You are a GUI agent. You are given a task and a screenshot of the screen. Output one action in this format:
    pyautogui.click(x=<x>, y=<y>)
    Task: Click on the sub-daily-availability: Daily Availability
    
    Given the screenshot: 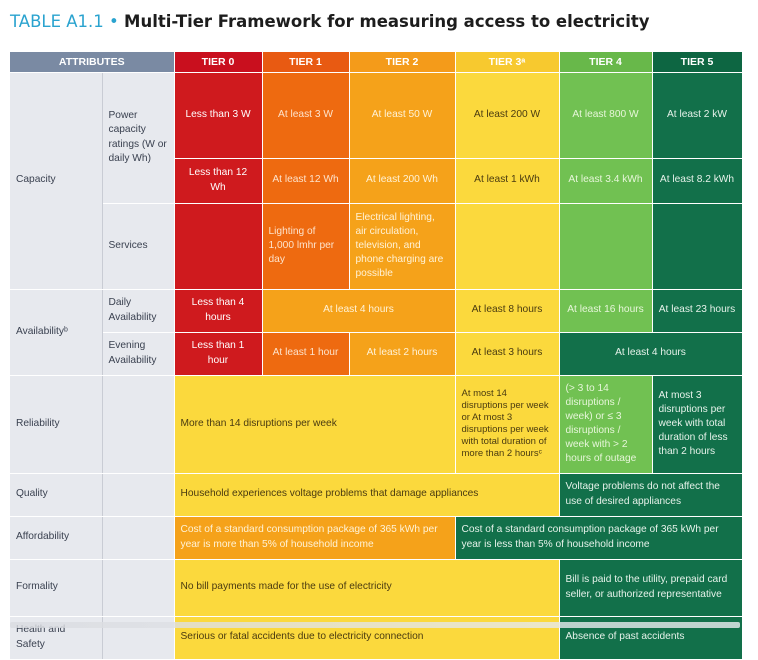 What is the action you would take?
    pyautogui.click(x=138, y=311)
    